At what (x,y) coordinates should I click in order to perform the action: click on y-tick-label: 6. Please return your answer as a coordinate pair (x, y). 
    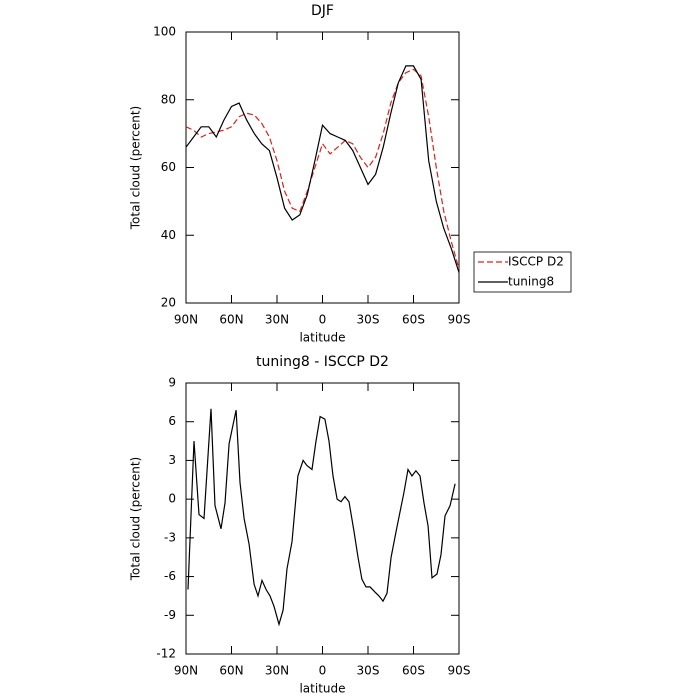
    Looking at the image, I should click on (172, 421).